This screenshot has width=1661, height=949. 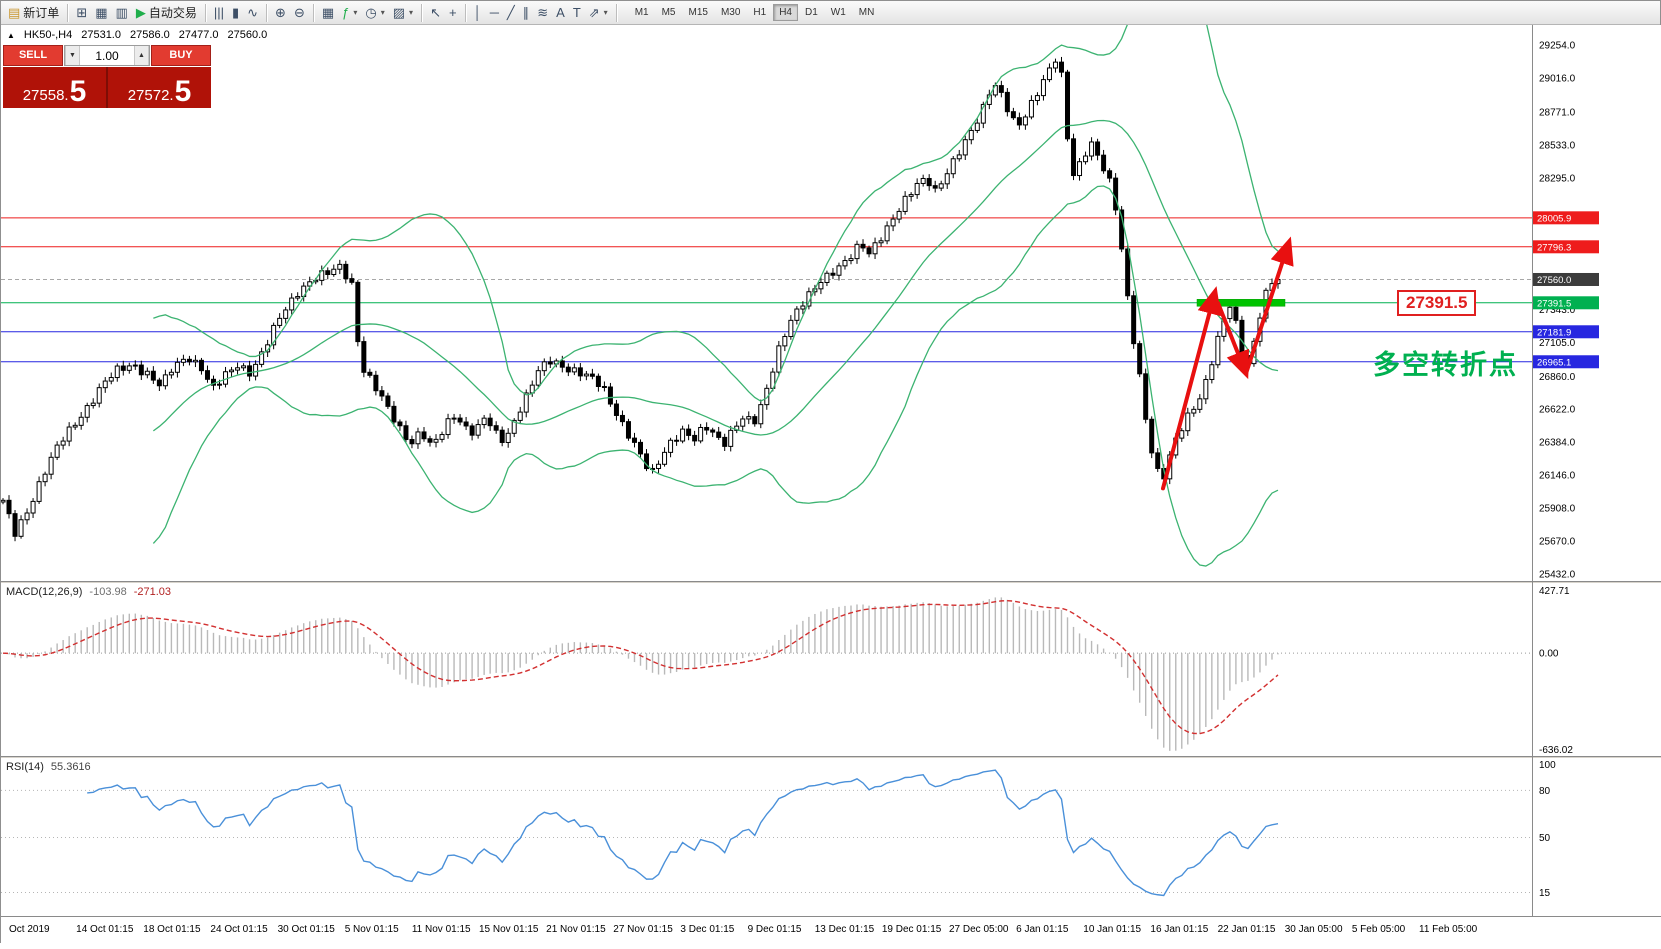 What do you see at coordinates (866, 12) in the screenshot?
I see `timeframe-mn: MN` at bounding box center [866, 12].